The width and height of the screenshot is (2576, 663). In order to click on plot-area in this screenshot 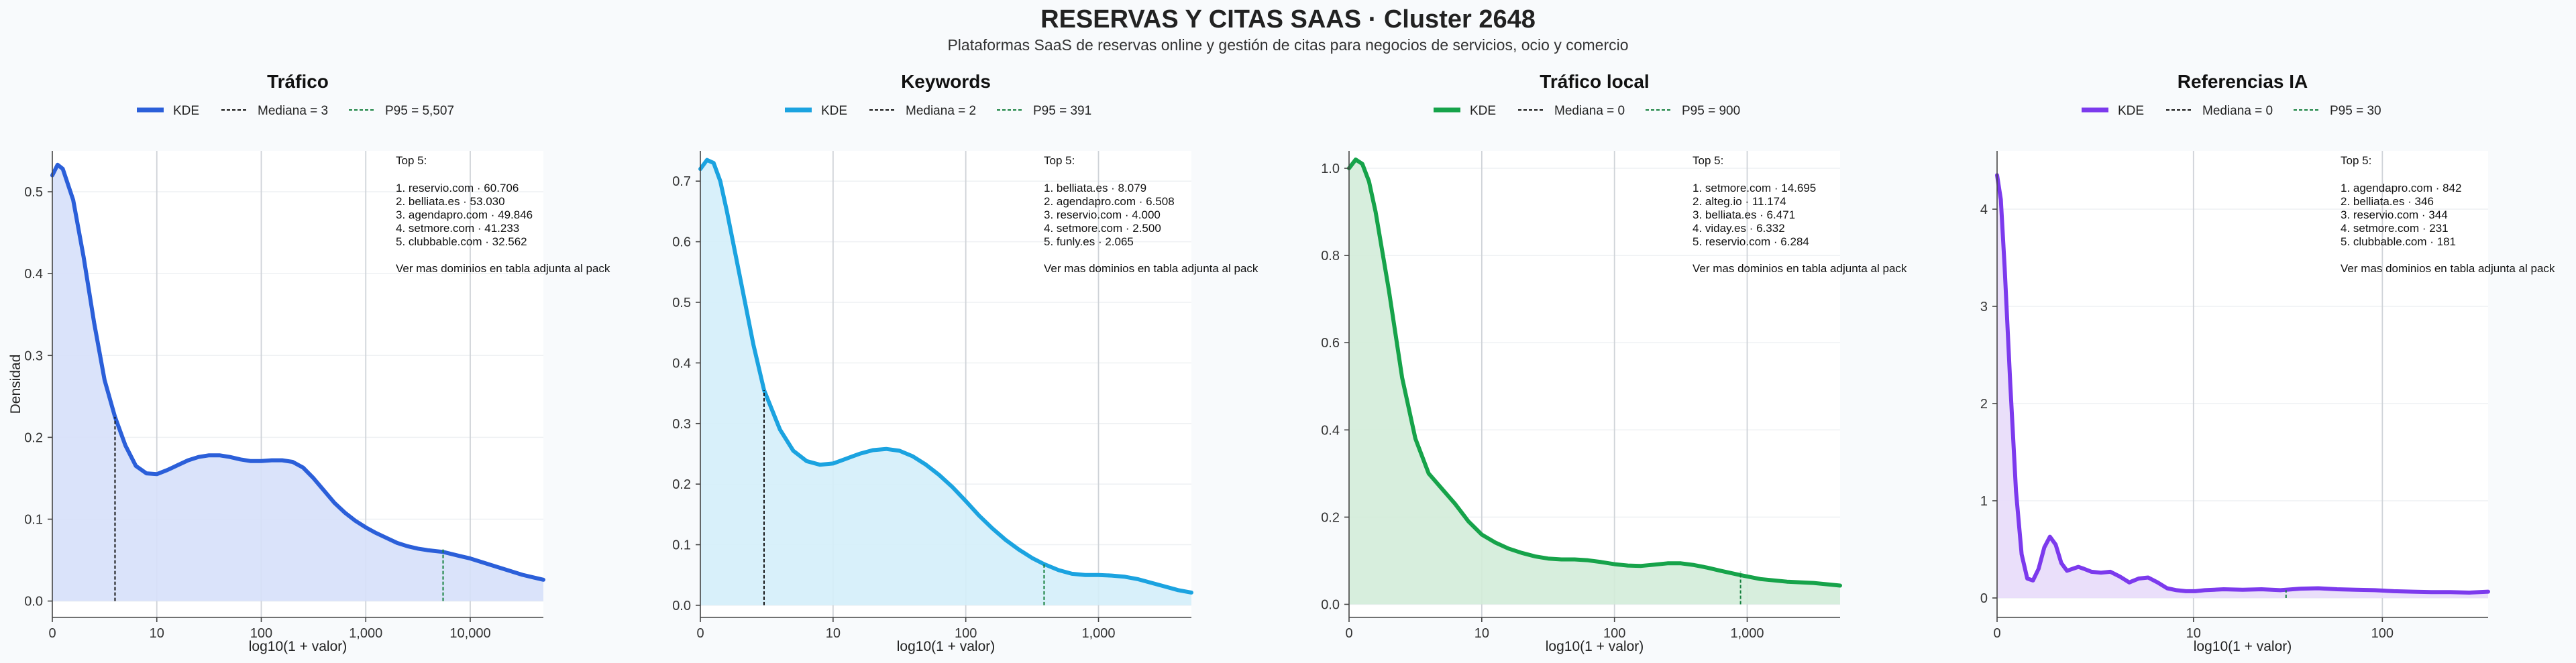, I will do `click(2242, 384)`.